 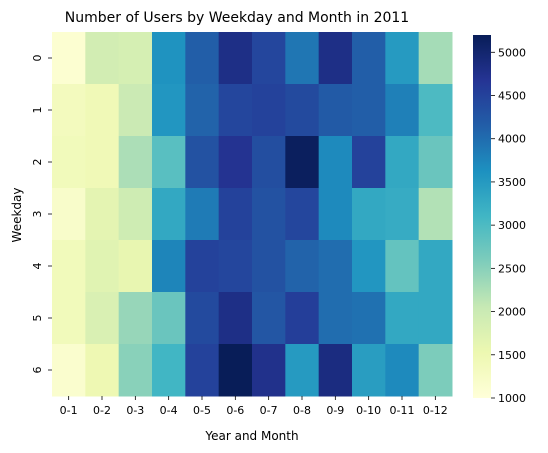 I want to click on y-tick-label: 5, so click(x=37, y=318).